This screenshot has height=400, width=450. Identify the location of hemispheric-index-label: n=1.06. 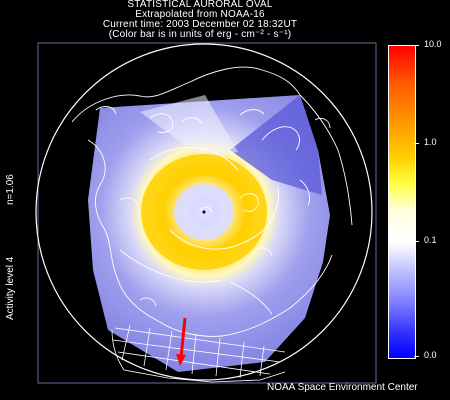
(10, 189).